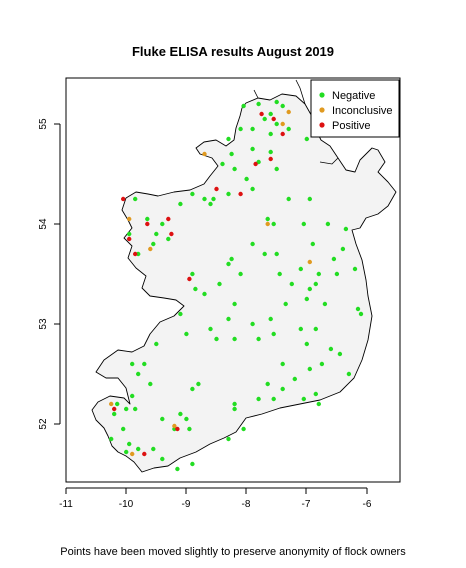 The width and height of the screenshot is (466, 568). Describe the element at coordinates (126, 504) in the screenshot. I see `x-tick-label: -10` at that location.